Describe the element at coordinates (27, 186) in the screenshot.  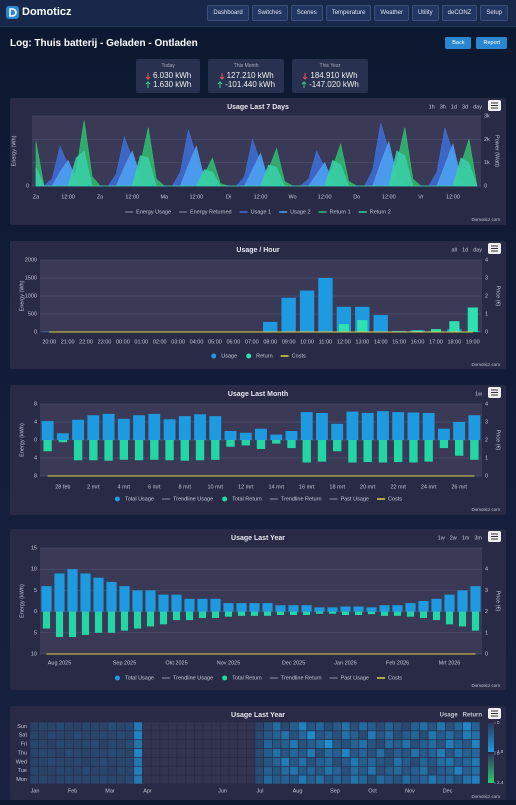
I see `y-tick-label: 0` at that location.